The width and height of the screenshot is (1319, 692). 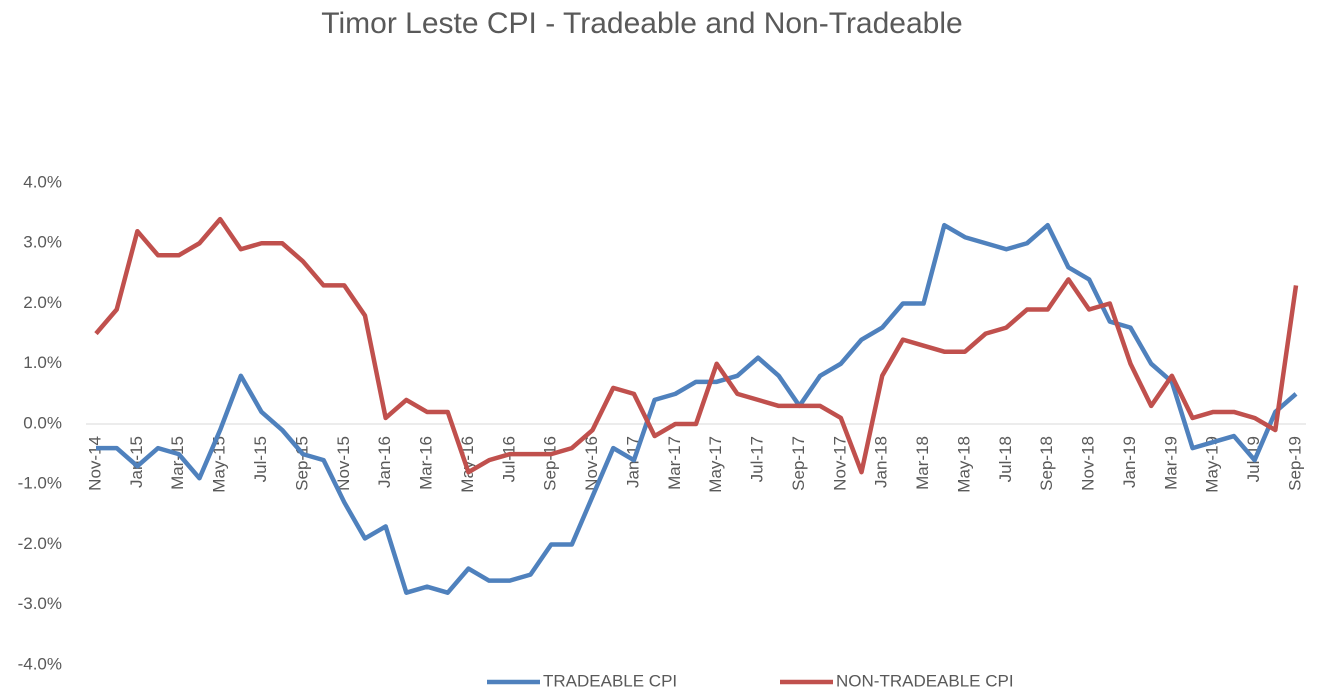 I want to click on y-tick-label: 1.0%, so click(x=42, y=362).